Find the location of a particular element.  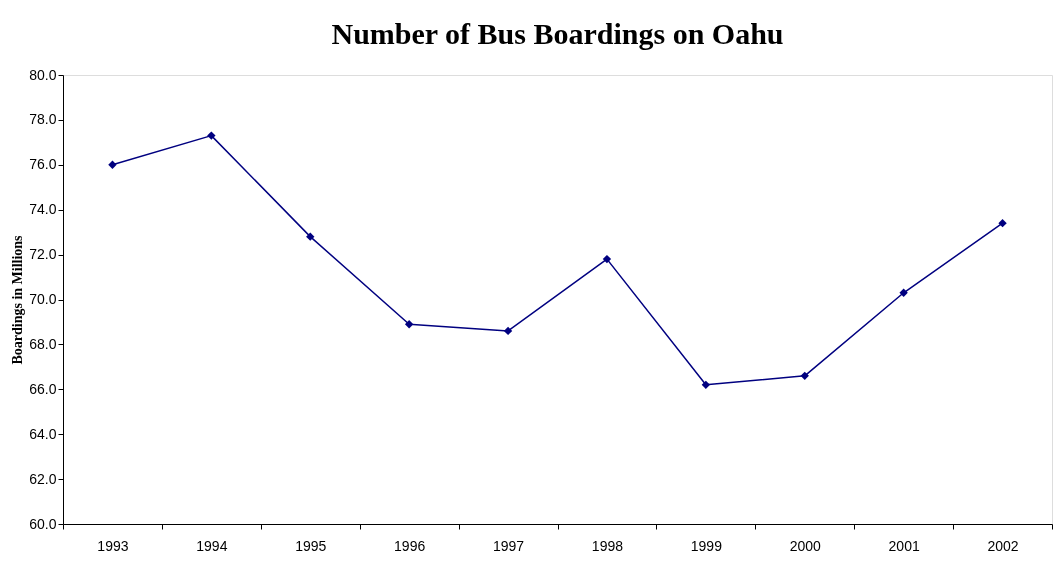

y-axis-title: Boardings in Millions is located at coordinates (18, 299).